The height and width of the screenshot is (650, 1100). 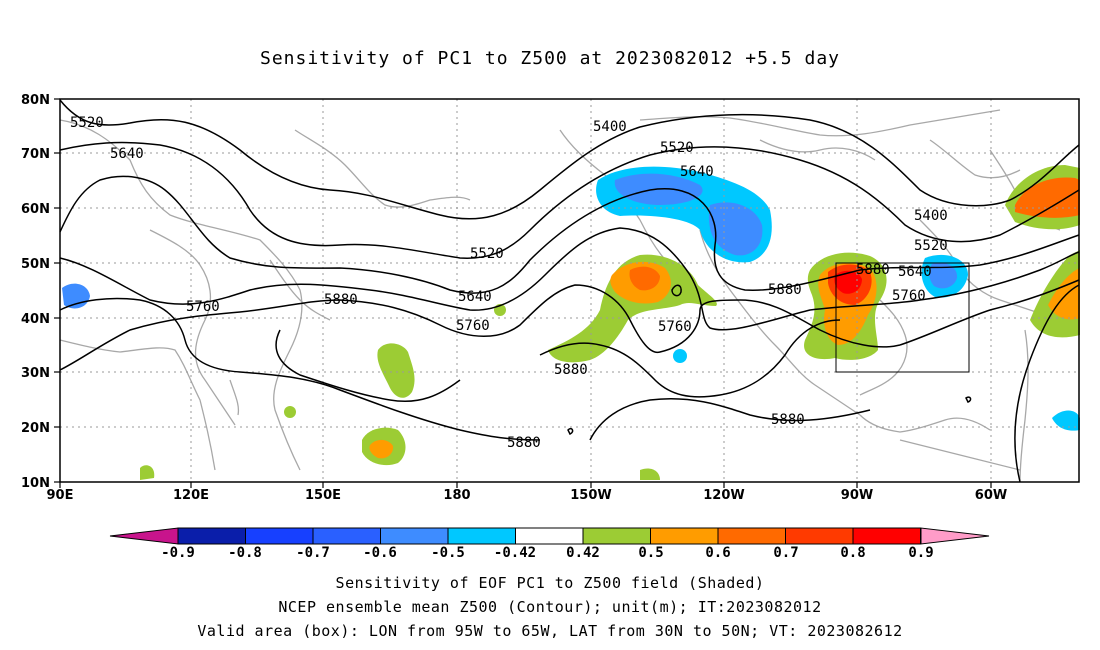 What do you see at coordinates (583, 553) in the screenshot?
I see `colorbar-label: 0.42` at bounding box center [583, 553].